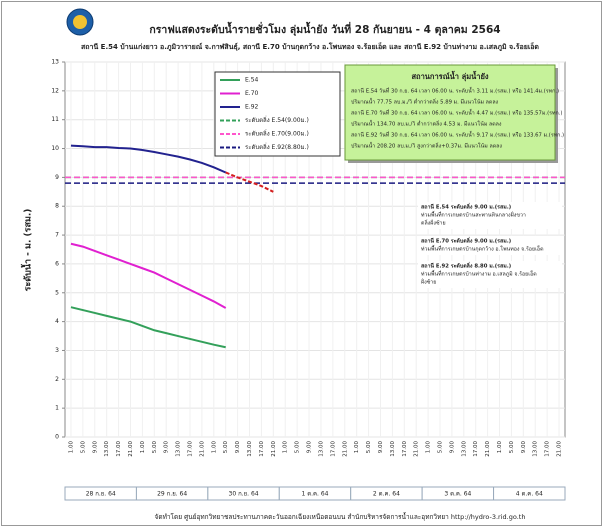  Describe the element at coordinates (57, 379) in the screenshot. I see `y-tick-label: 2` at that location.